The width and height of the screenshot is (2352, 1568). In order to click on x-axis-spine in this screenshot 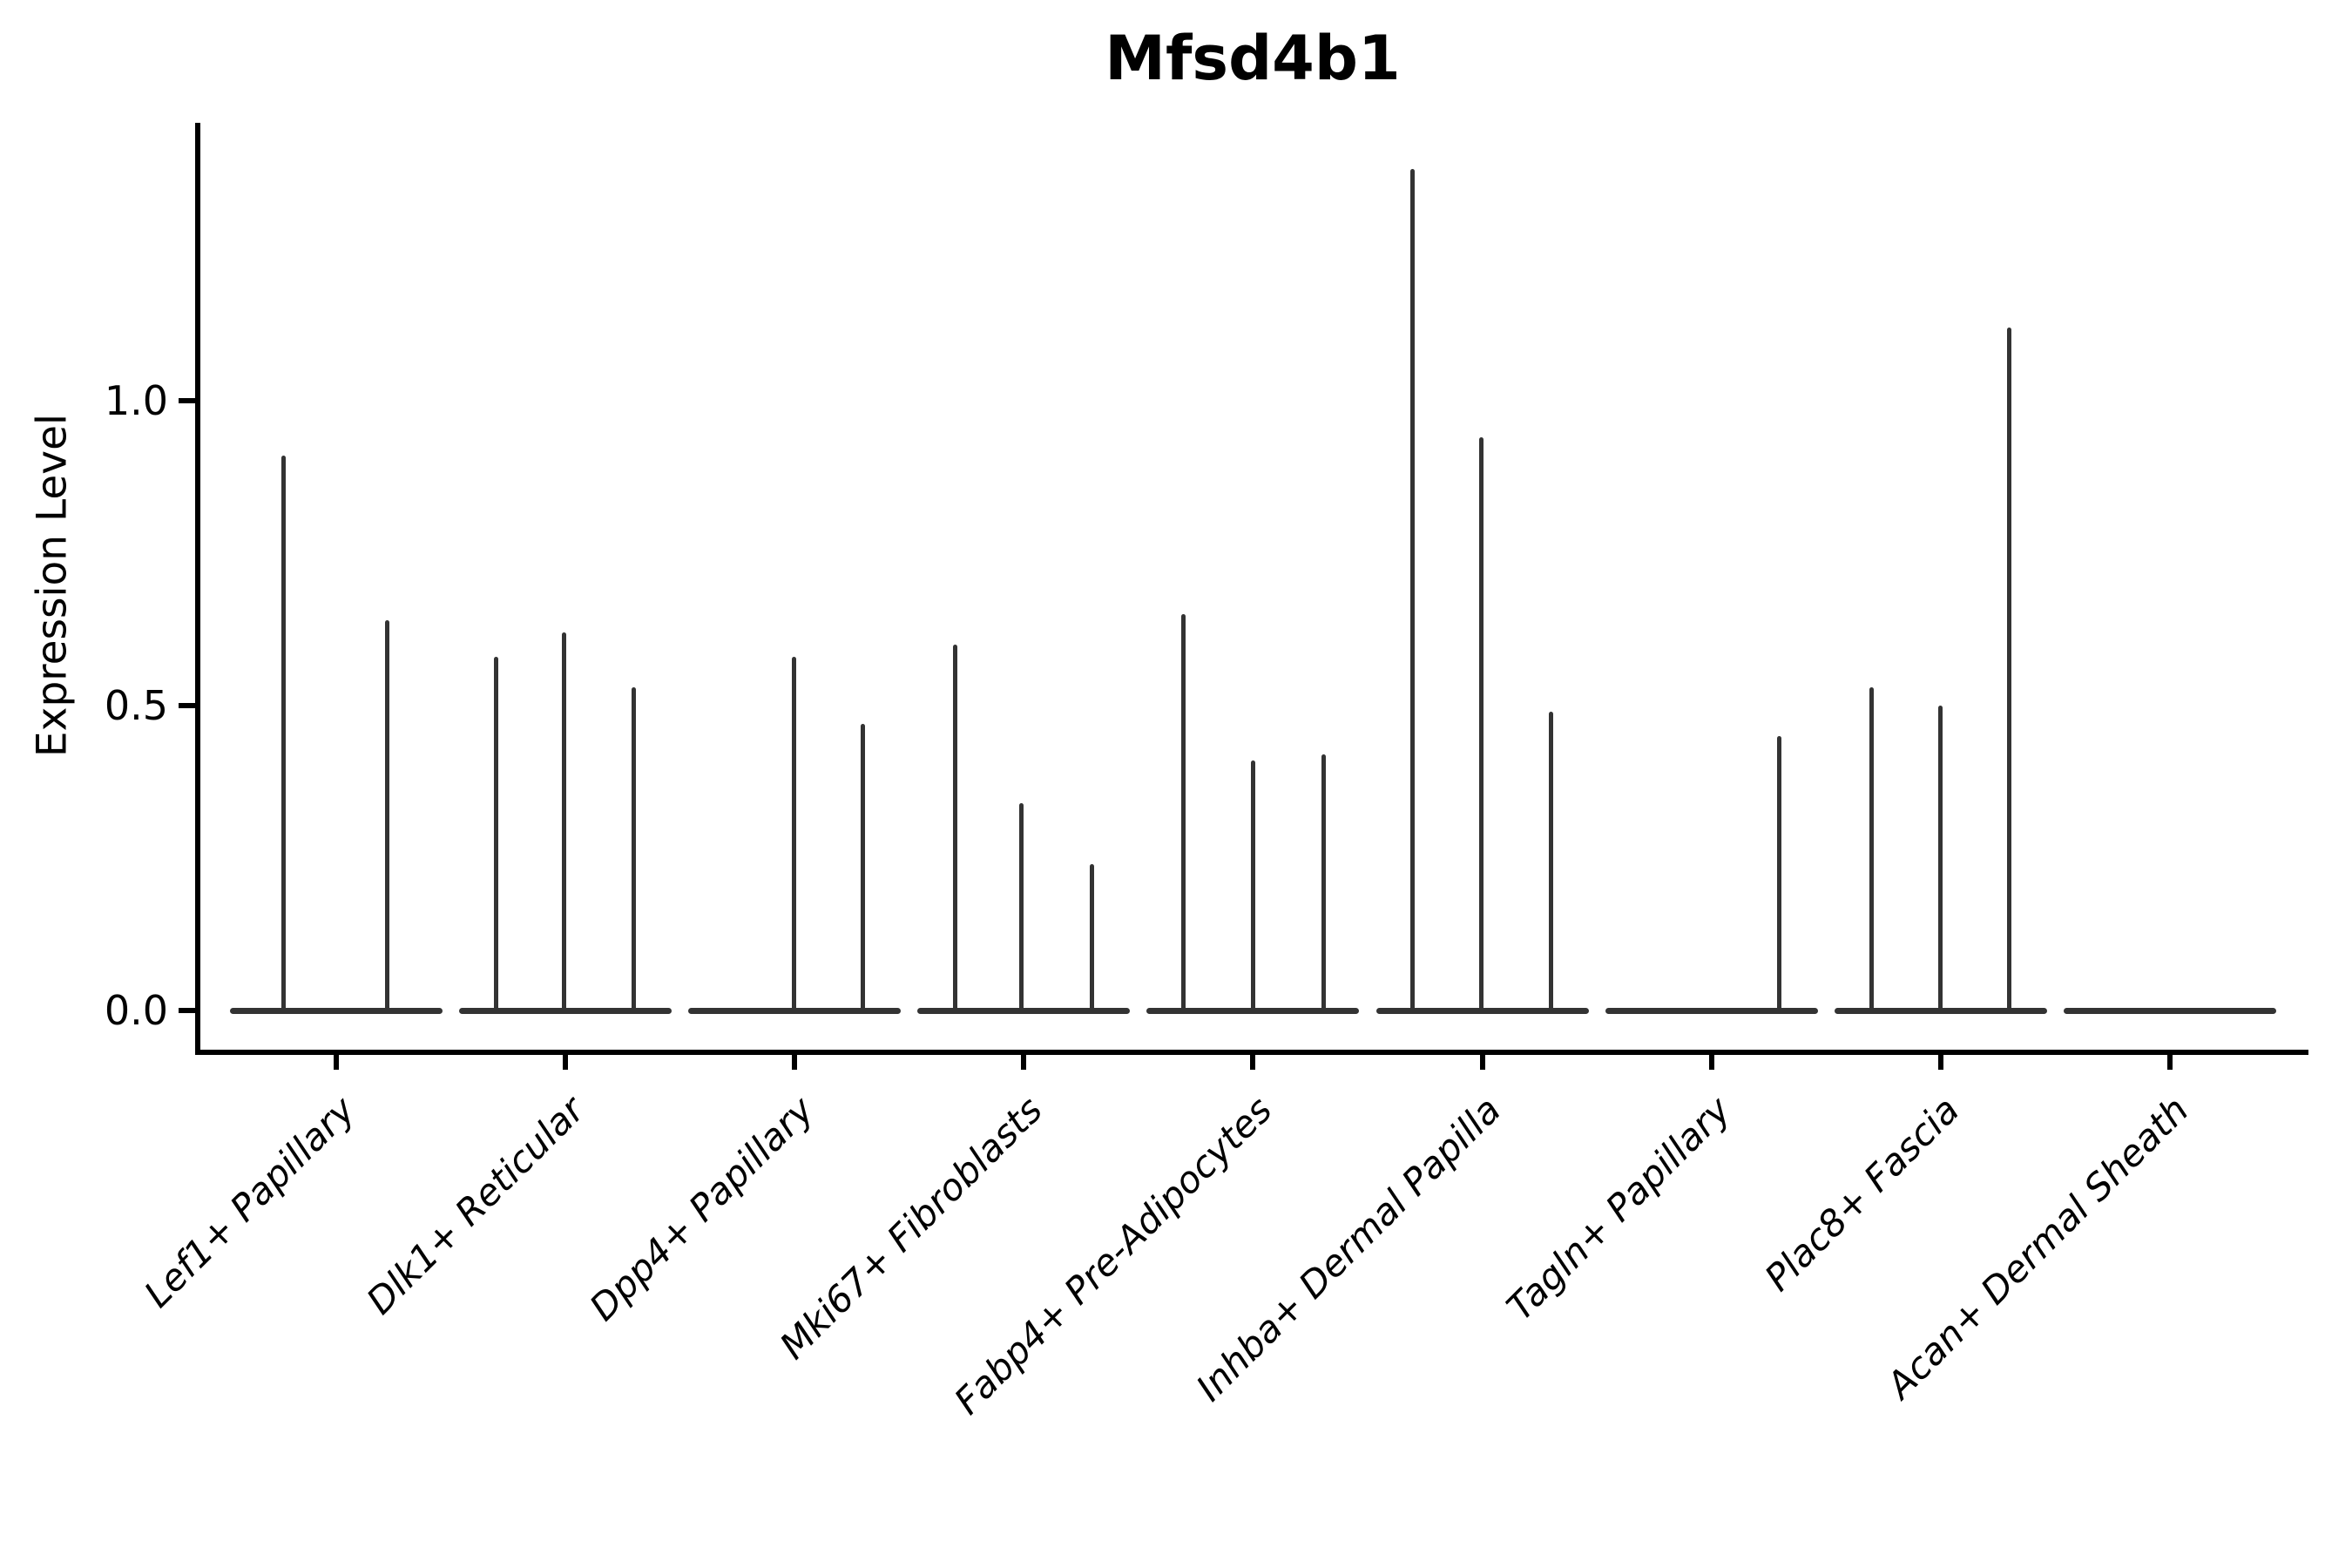, I will do `click(1251, 1053)`.